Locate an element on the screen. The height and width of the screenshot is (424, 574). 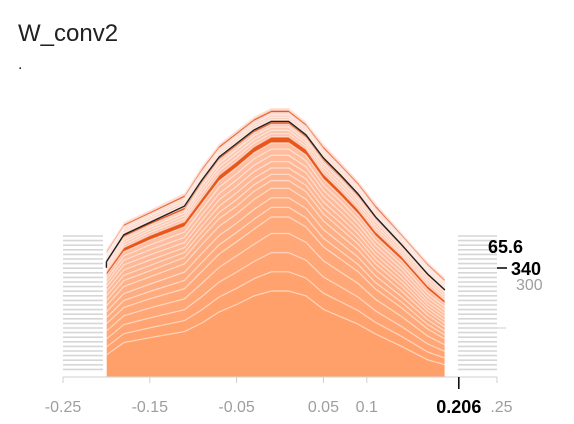
x-axis: -0.25 -0.15 -0.05 0.05 0.1 0.25 is located at coordinates (279, 396).